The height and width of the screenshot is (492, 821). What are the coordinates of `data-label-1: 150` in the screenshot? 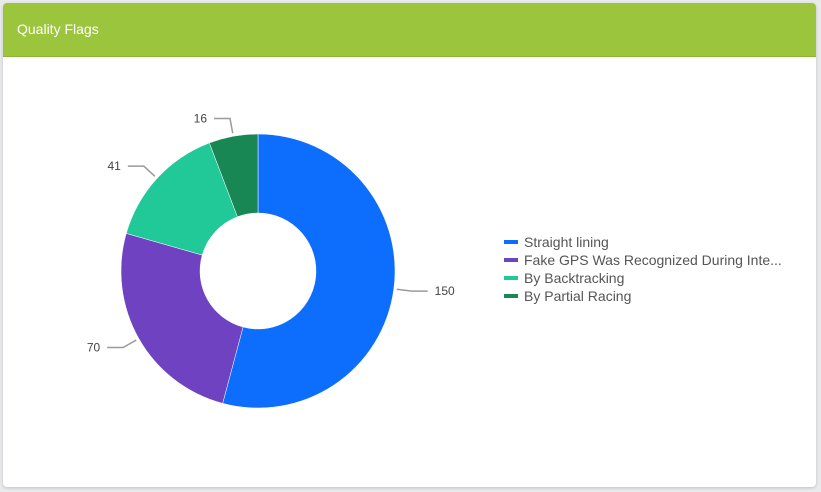 It's located at (445, 291).